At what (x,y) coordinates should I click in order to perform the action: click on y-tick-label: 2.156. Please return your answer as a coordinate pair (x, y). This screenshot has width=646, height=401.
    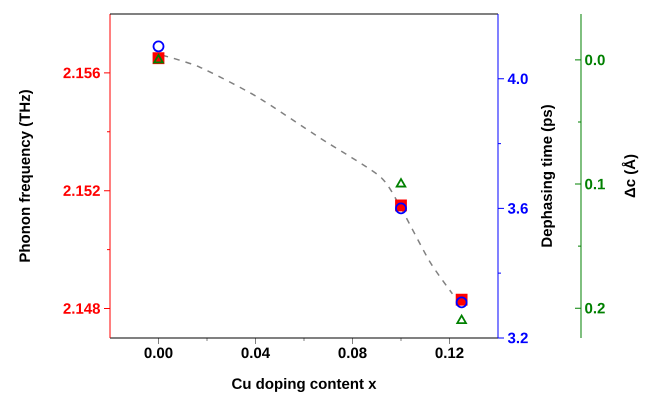
    Looking at the image, I should click on (81, 73).